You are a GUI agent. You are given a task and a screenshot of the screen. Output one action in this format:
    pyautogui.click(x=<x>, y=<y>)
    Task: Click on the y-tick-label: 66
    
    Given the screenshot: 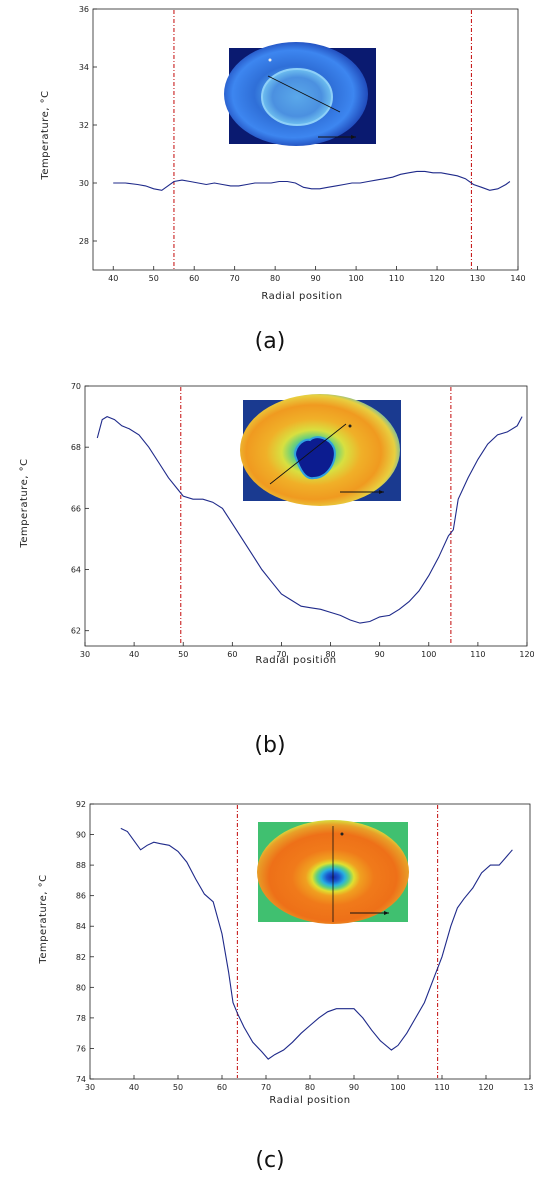 What is the action you would take?
    pyautogui.click(x=76, y=508)
    